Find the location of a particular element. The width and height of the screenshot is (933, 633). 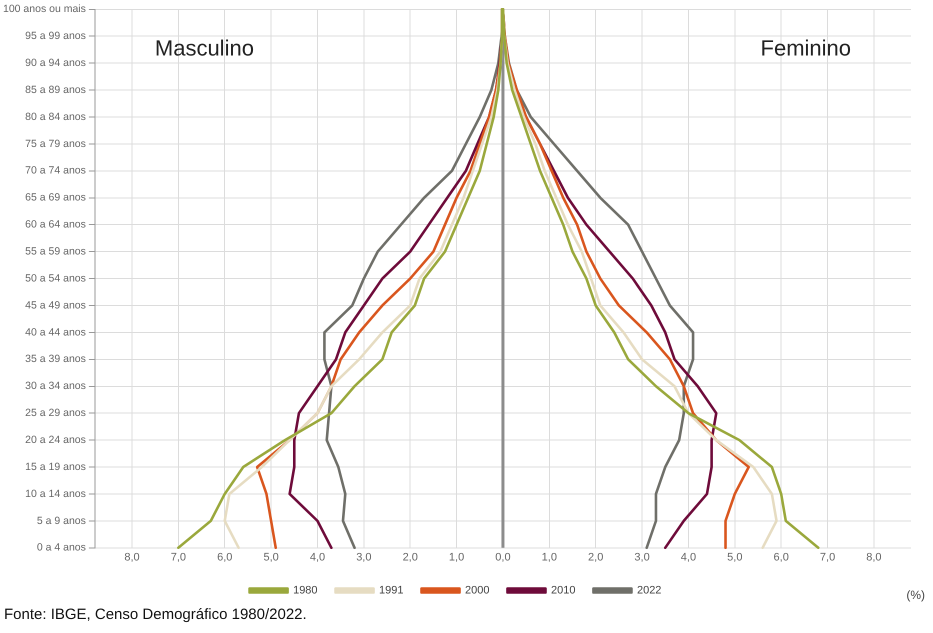

y-tick-label: 60 a 64 anos is located at coordinates (55, 224).